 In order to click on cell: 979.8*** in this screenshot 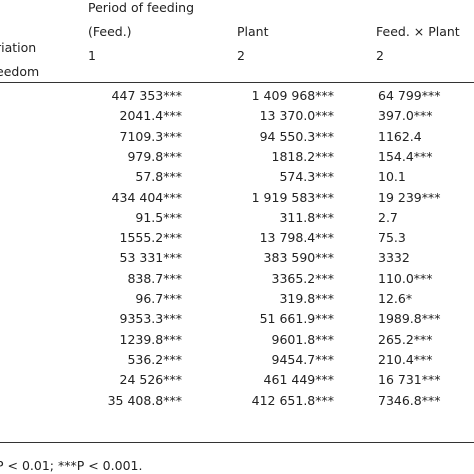, I will do `click(154, 156)`.